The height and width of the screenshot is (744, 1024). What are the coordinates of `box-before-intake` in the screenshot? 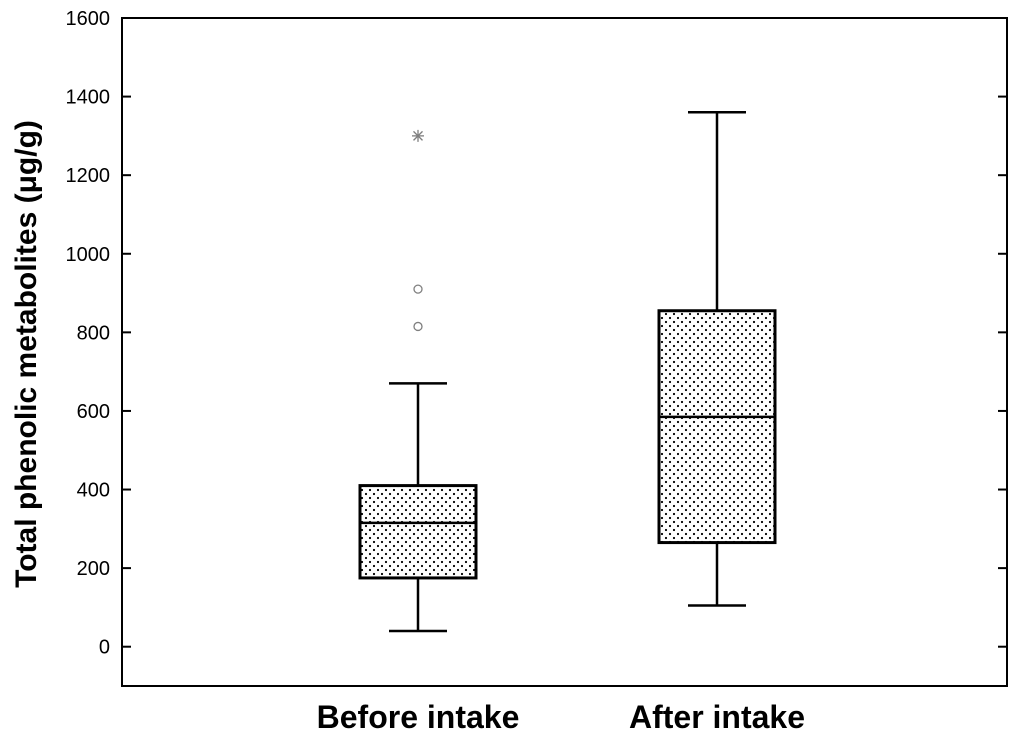 It's located at (418, 381).